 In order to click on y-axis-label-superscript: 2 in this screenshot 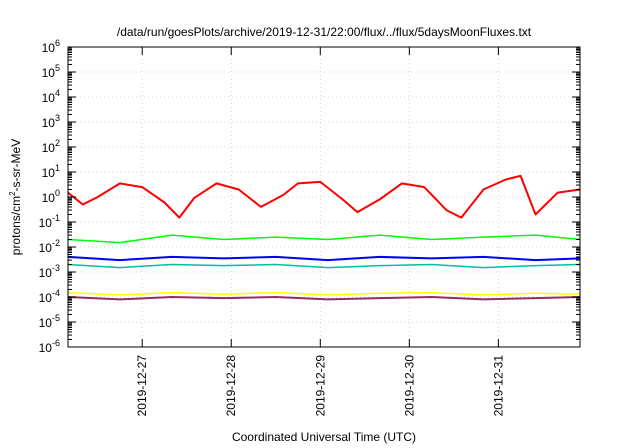, I will do `click(12, 193)`.